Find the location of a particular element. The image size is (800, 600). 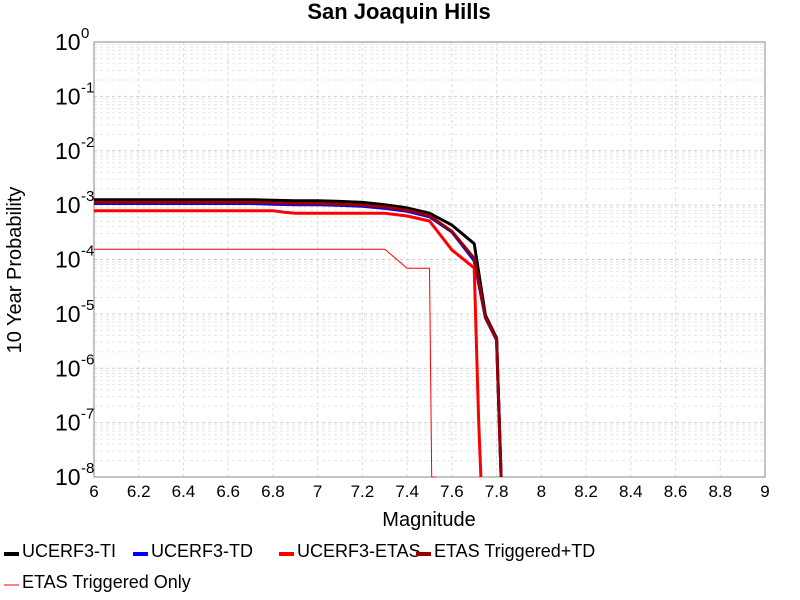

x-tick-label: 7.6 is located at coordinates (452, 491).